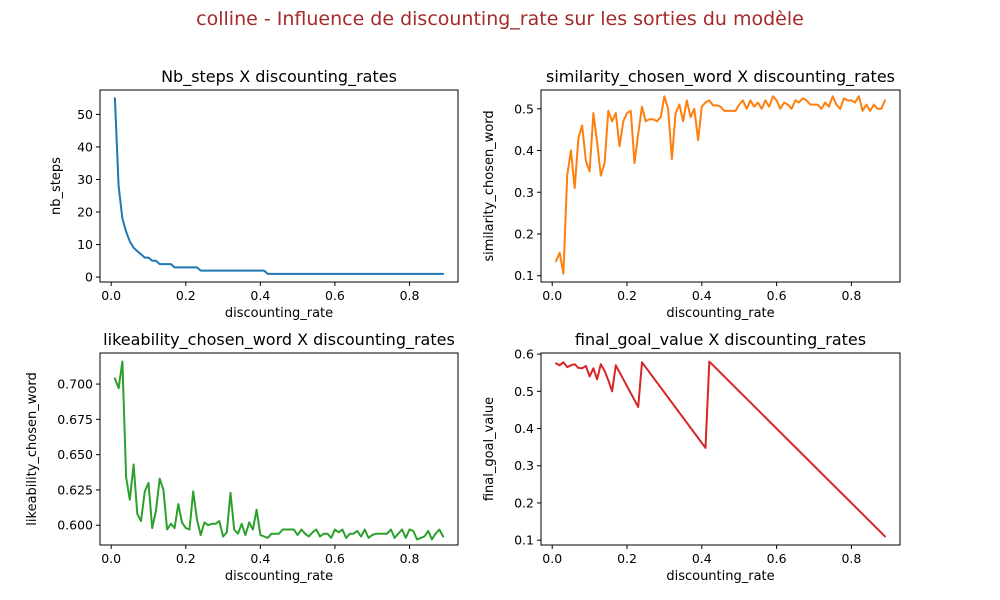 The width and height of the screenshot is (1000, 600). I want to click on y-tick-label: 0.700, so click(75, 384).